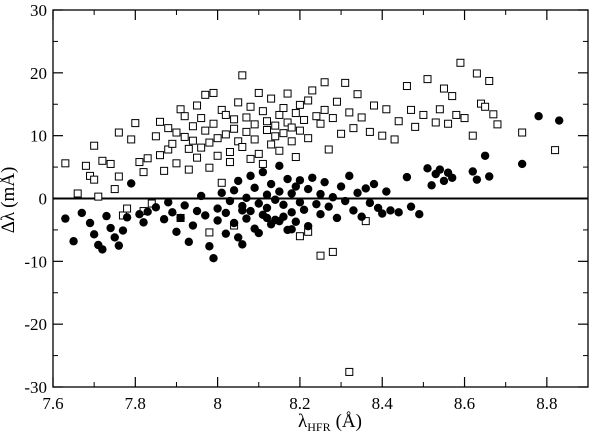 This screenshot has height=436, width=600. I want to click on y-axis-symbol: Δλ, so click(9, 222).